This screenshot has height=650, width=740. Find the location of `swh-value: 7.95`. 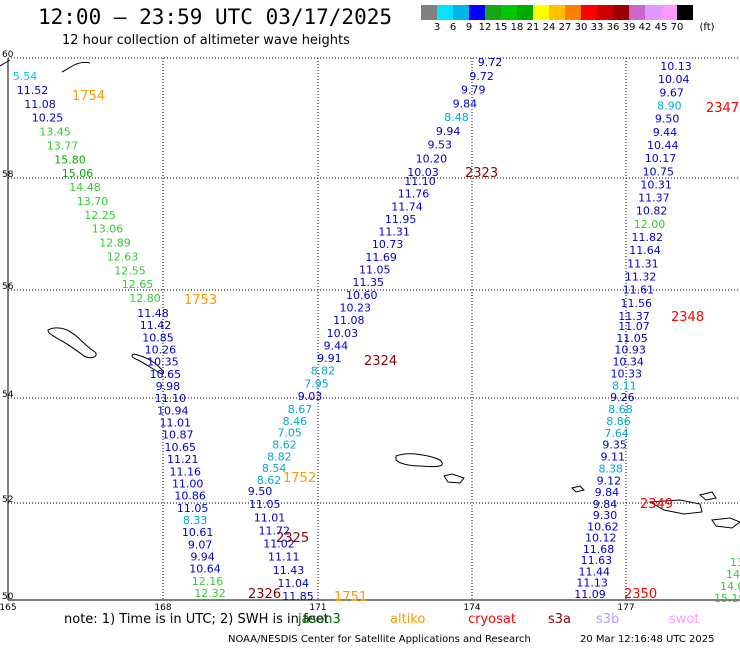

swh-value: 7.95 is located at coordinates (316, 383).